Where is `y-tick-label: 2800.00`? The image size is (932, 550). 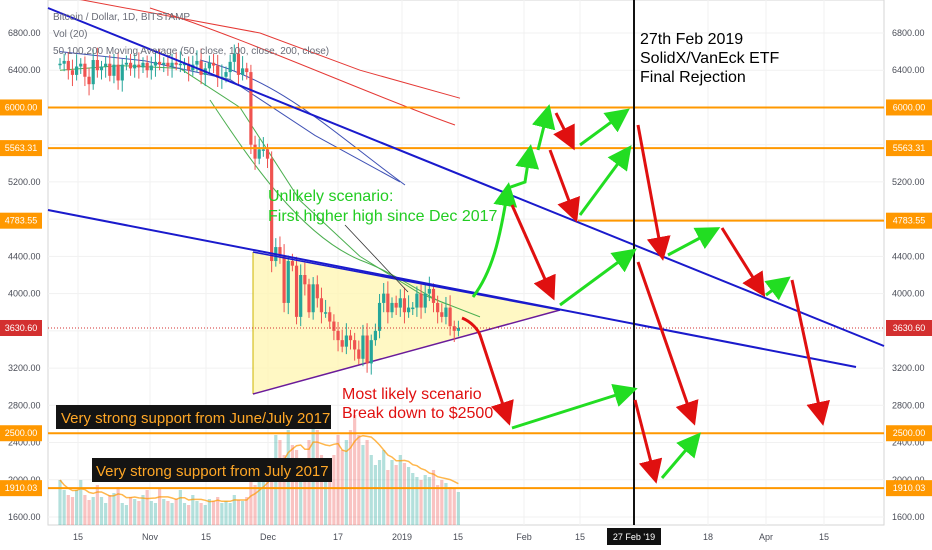
y-tick-label: 2800.00 is located at coordinates (24, 405).